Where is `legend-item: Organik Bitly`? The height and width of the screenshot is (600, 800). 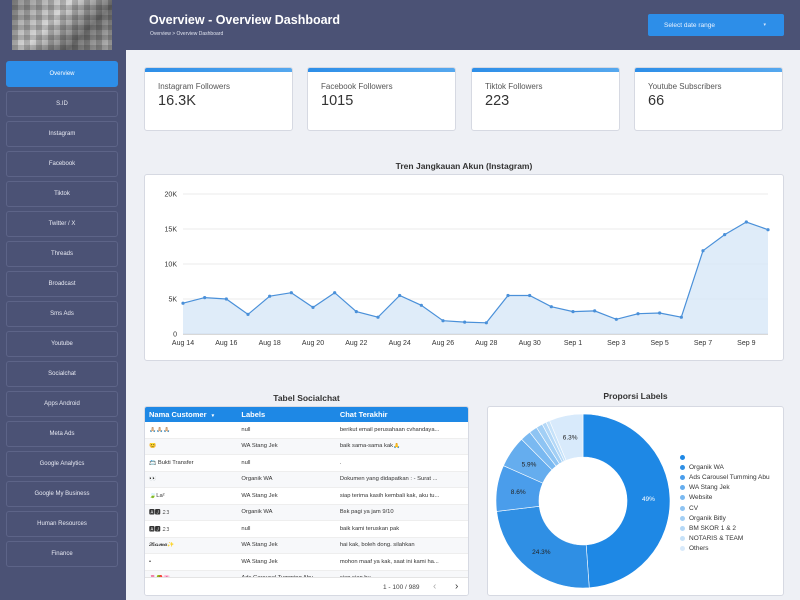 legend-item: Organik Bitly is located at coordinates (725, 518).